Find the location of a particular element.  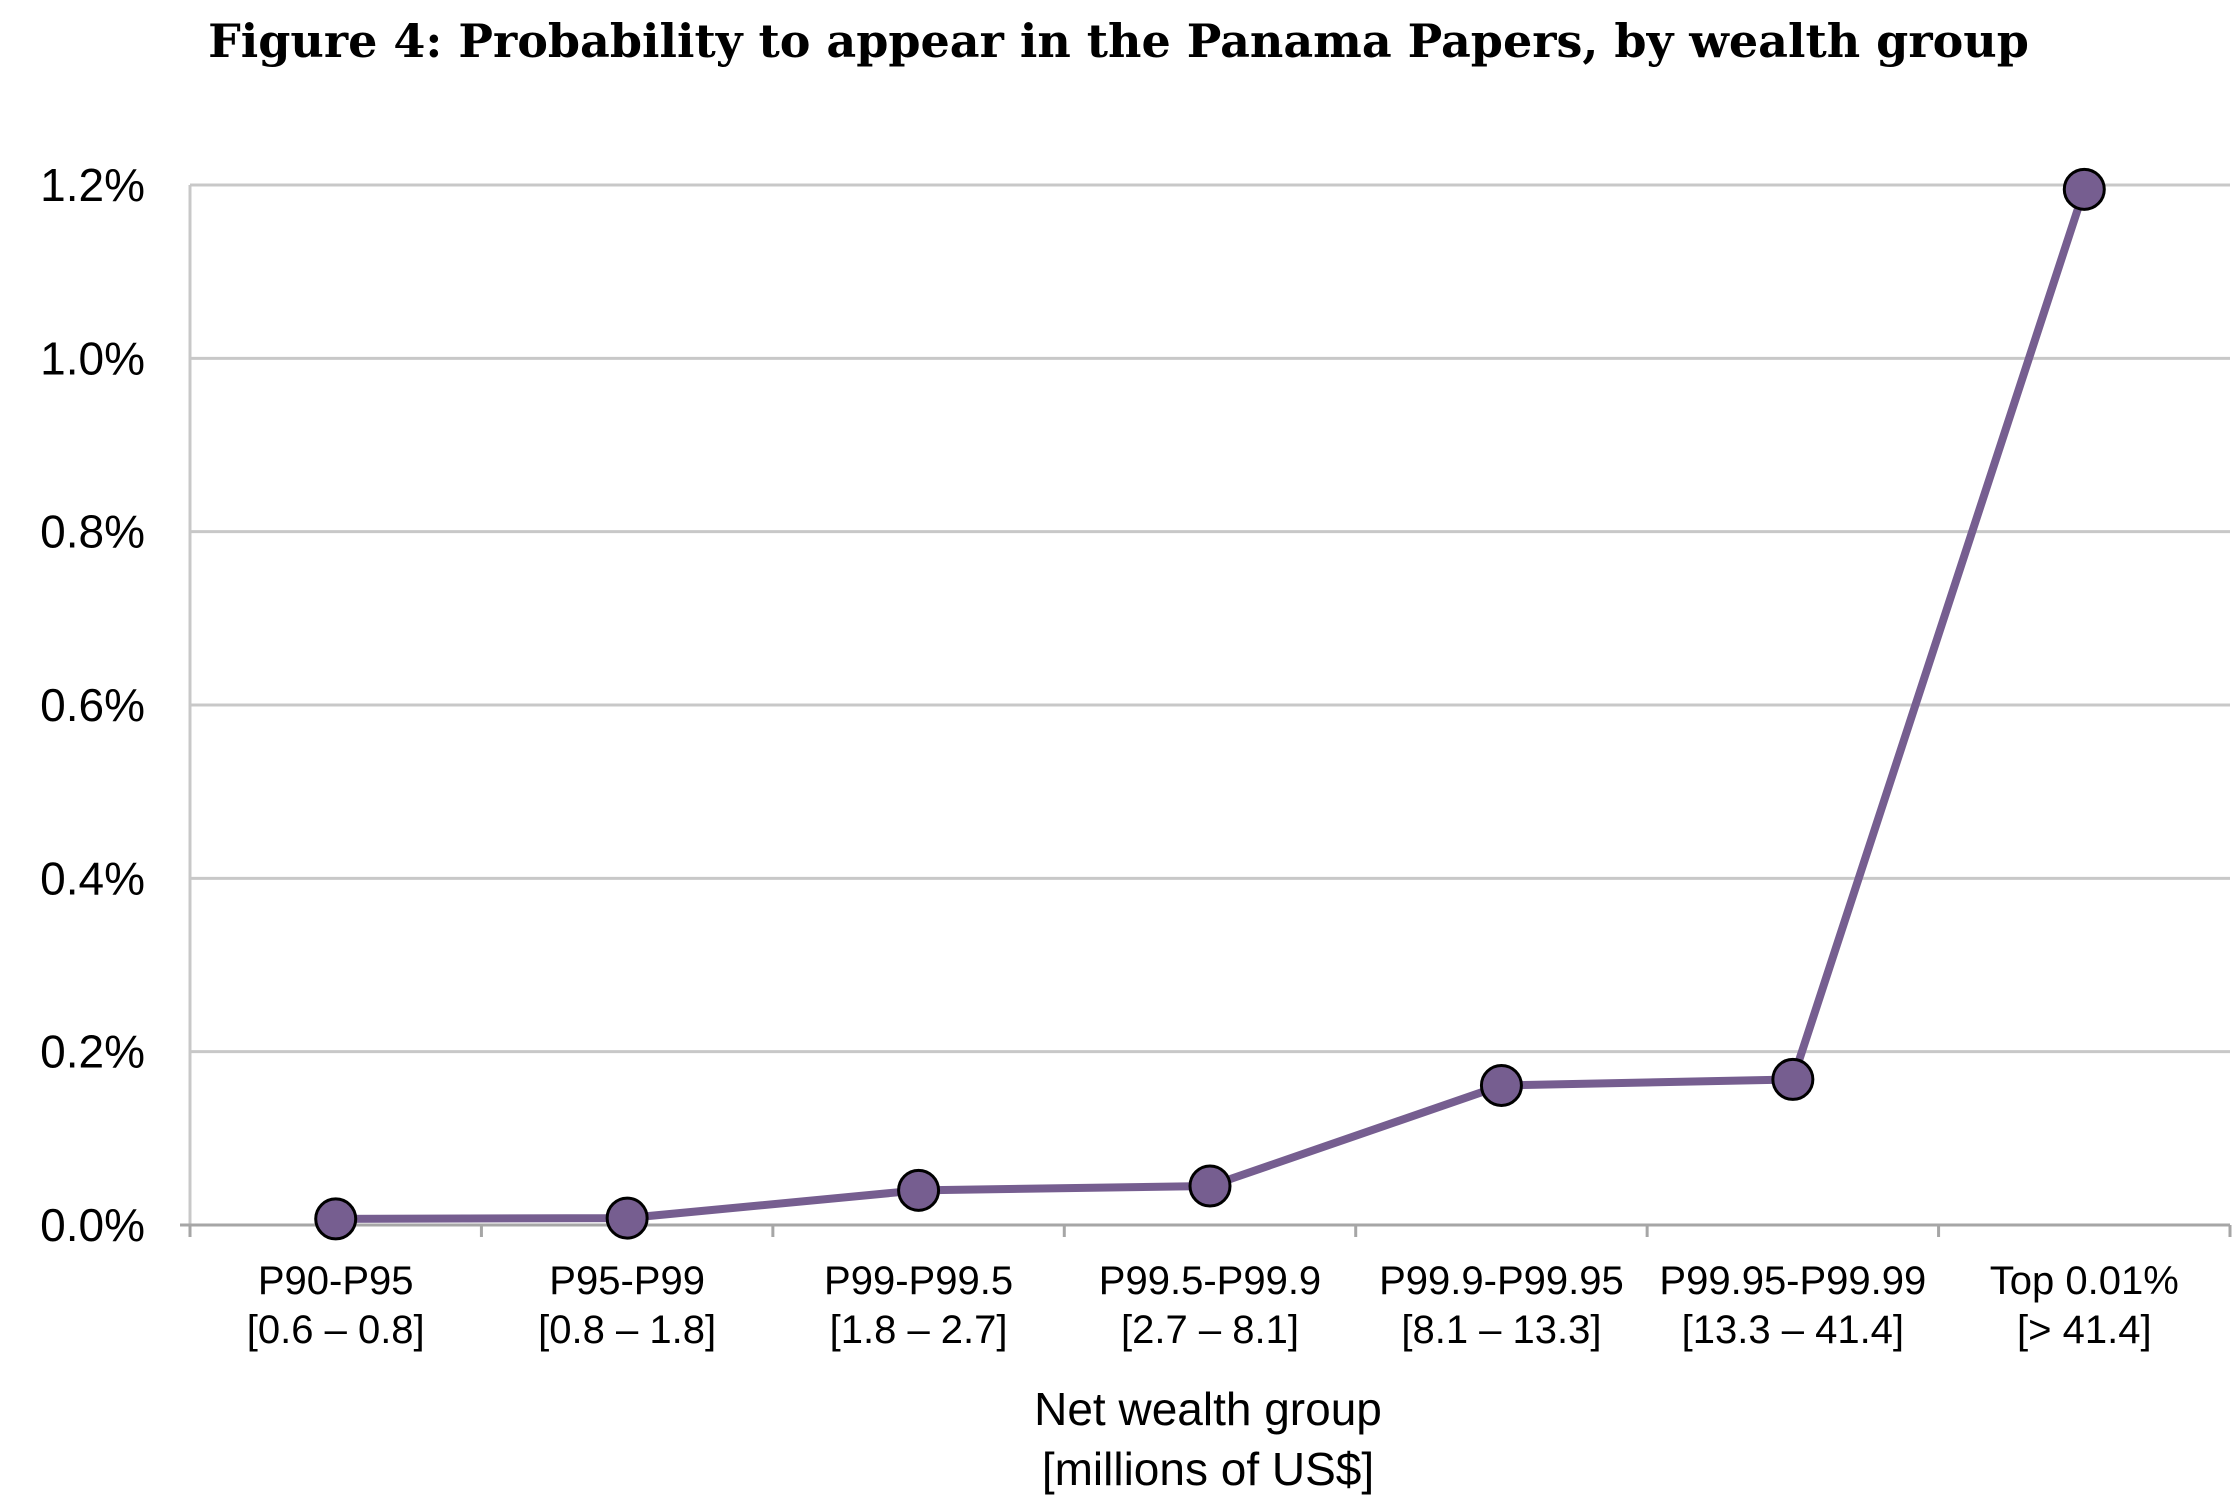

y-axis-tick-labels: 0.0% 0.2% 0.4% 0.6% 0.8% 1.0% 1.2% is located at coordinates (92, 705).